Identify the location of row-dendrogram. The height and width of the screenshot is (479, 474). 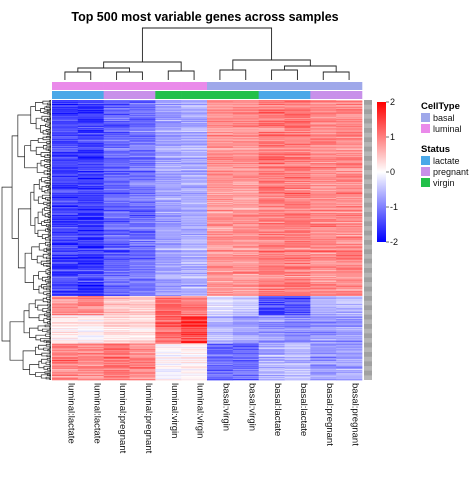
(26, 239).